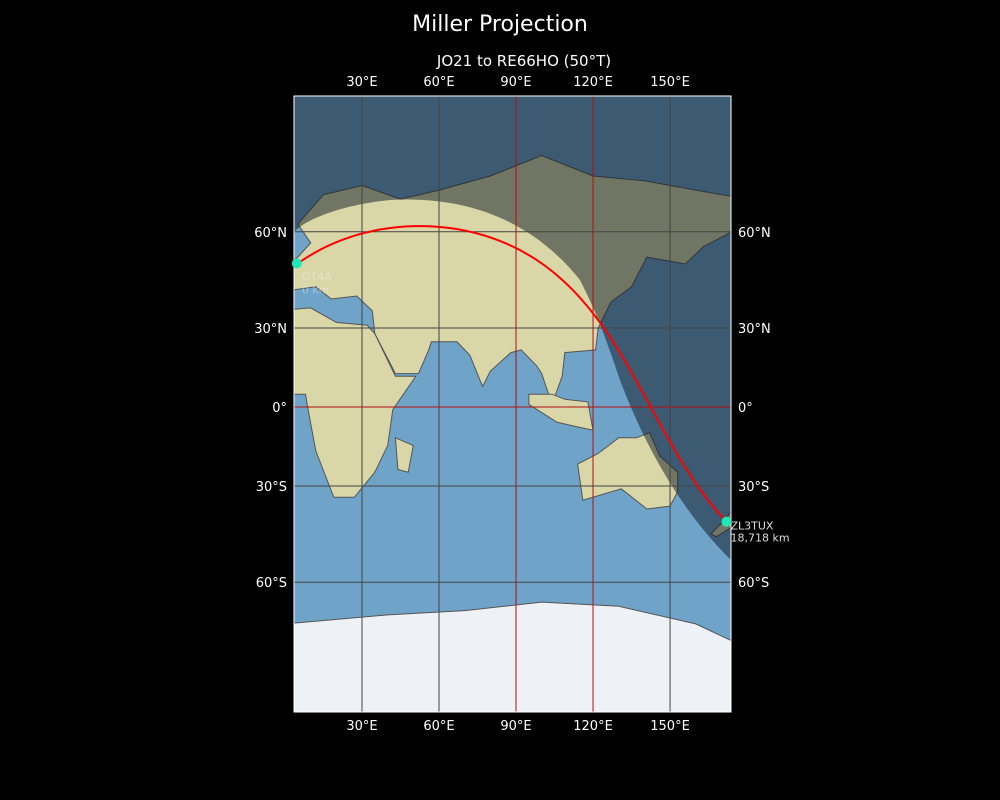  I want to click on lat-tick-left: 0°, so click(279, 408).